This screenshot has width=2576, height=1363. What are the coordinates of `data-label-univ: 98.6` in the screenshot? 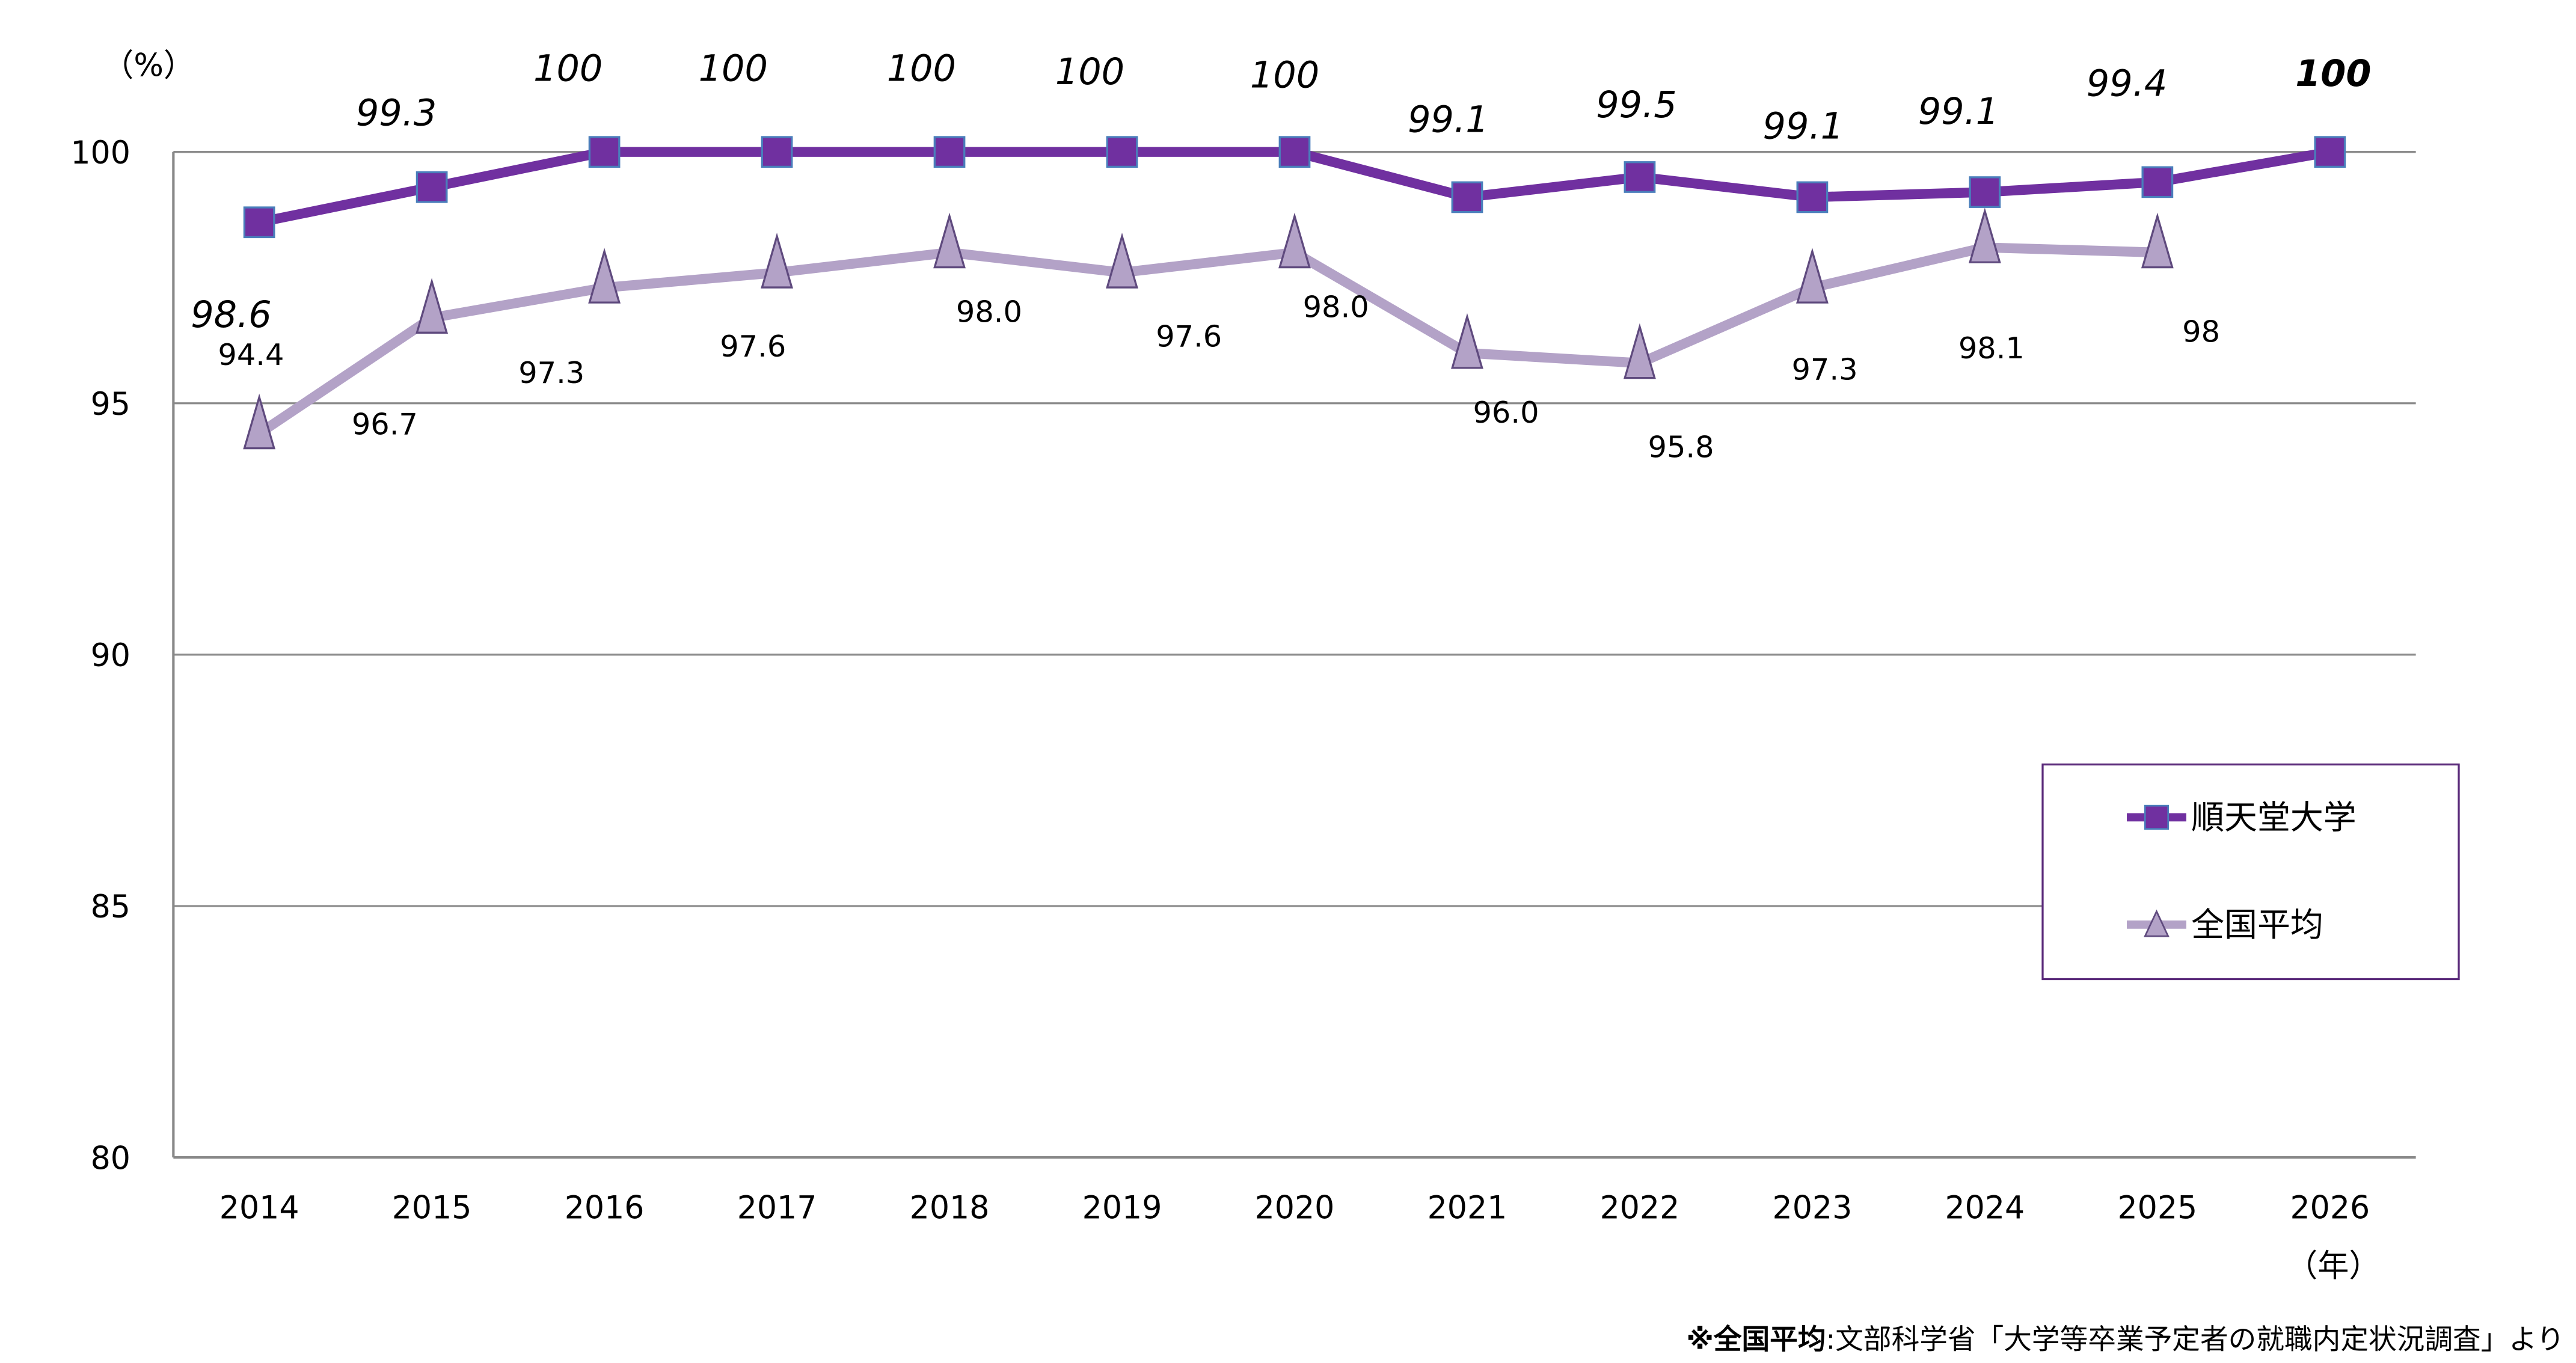 It's located at (231, 315).